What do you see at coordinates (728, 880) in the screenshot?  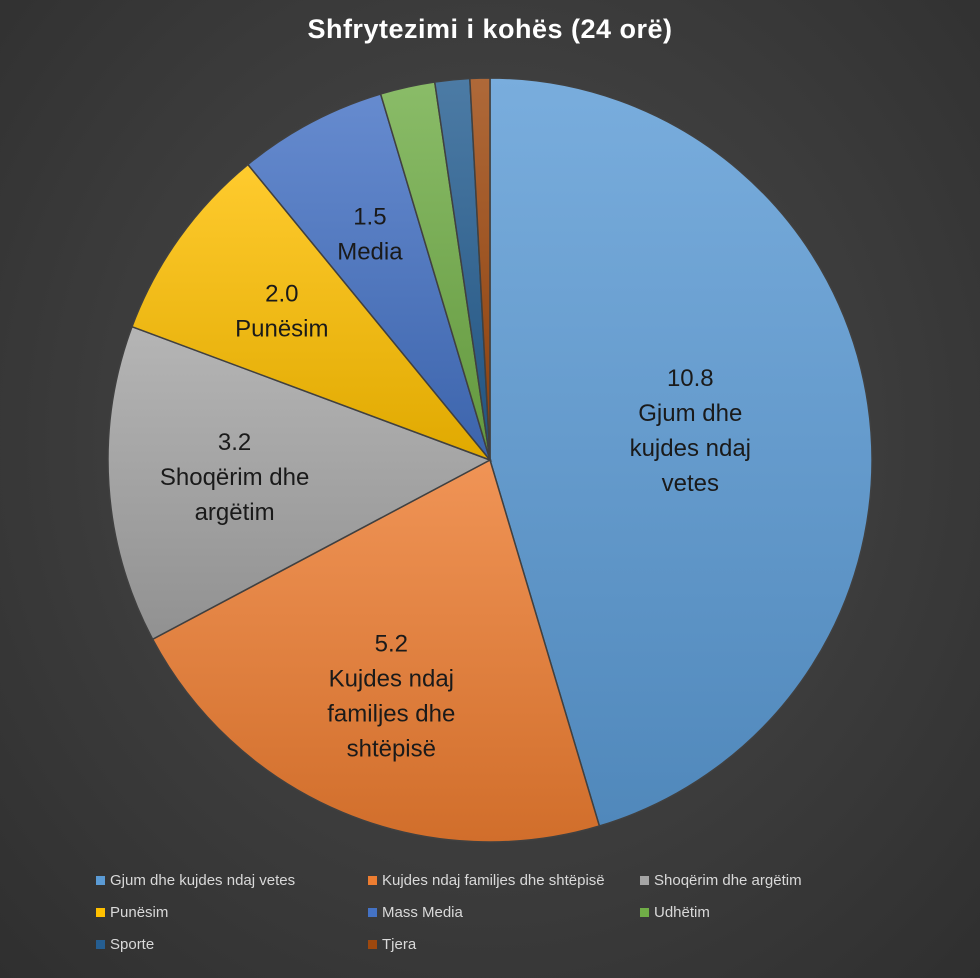 I see `legend-label: Shoqërim dhe argëtim` at bounding box center [728, 880].